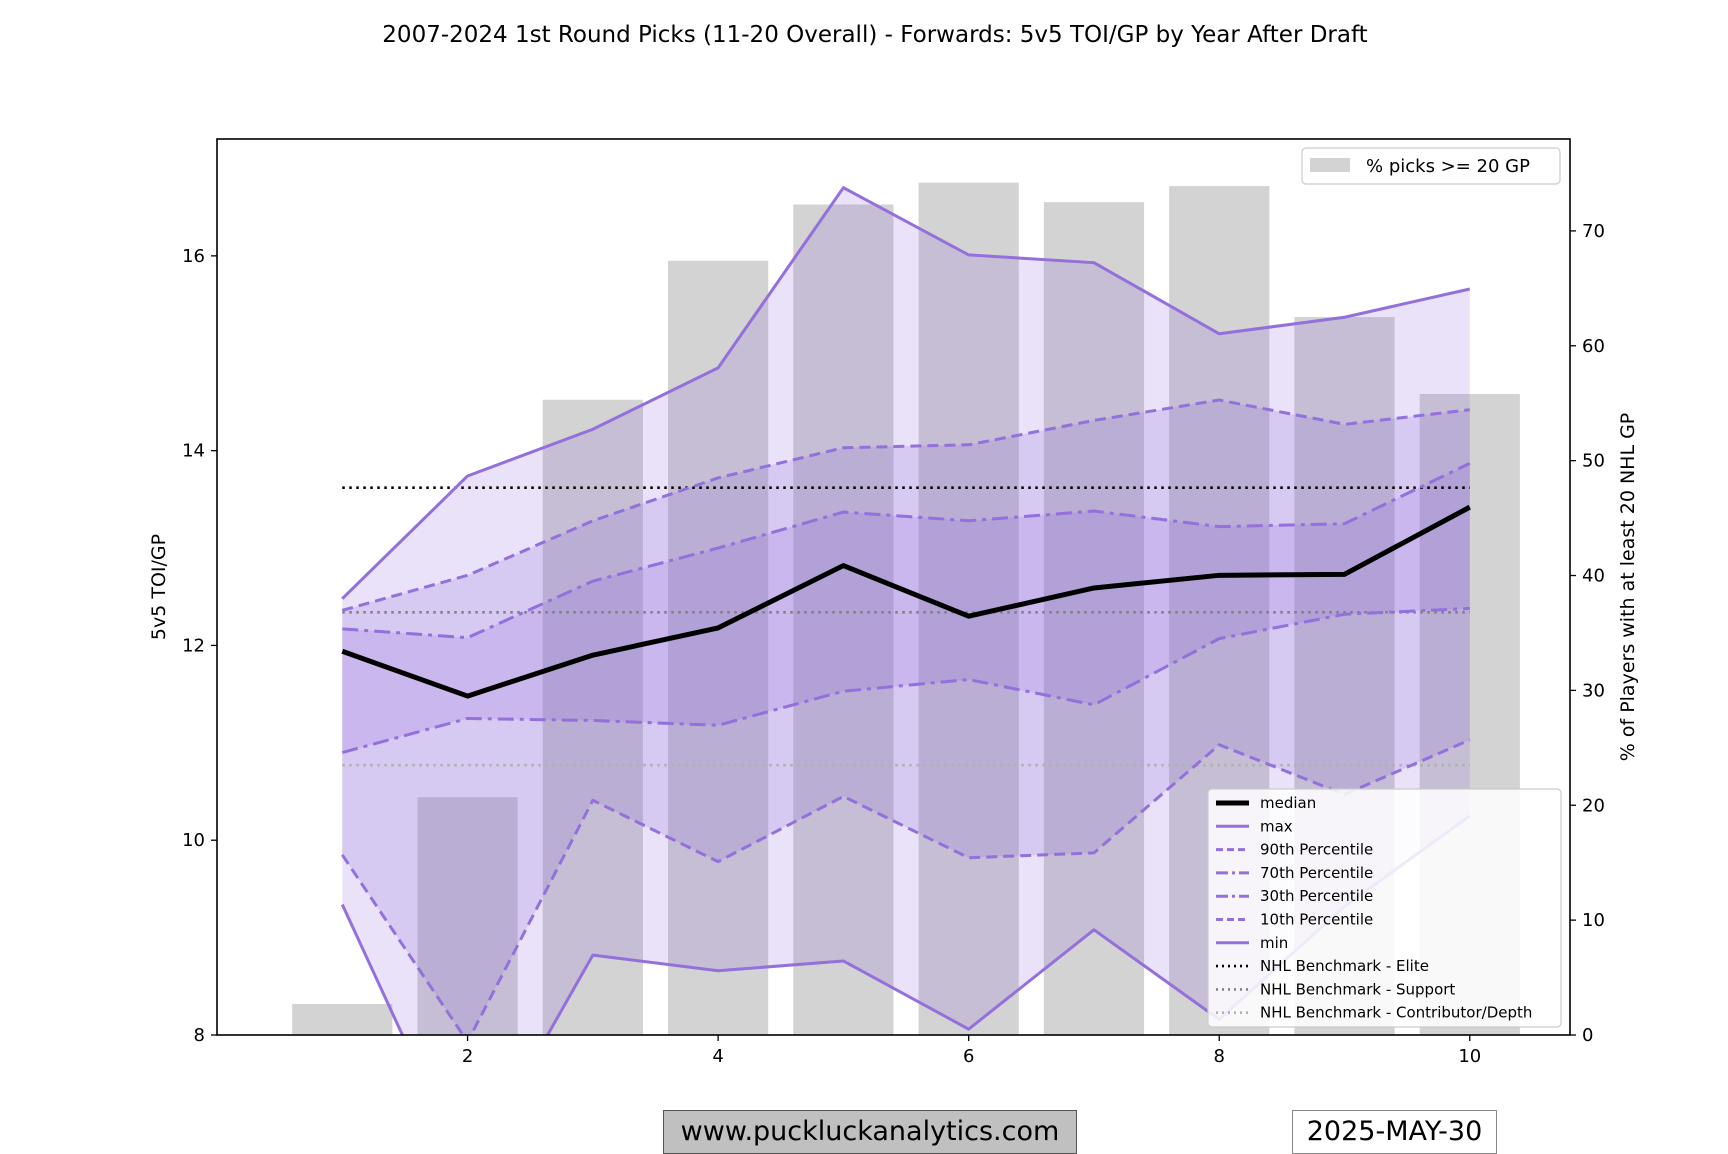 The width and height of the screenshot is (1728, 1154). Describe the element at coordinates (870, 1132) in the screenshot. I see `website-label: www.puckluckanalytics.com` at that location.